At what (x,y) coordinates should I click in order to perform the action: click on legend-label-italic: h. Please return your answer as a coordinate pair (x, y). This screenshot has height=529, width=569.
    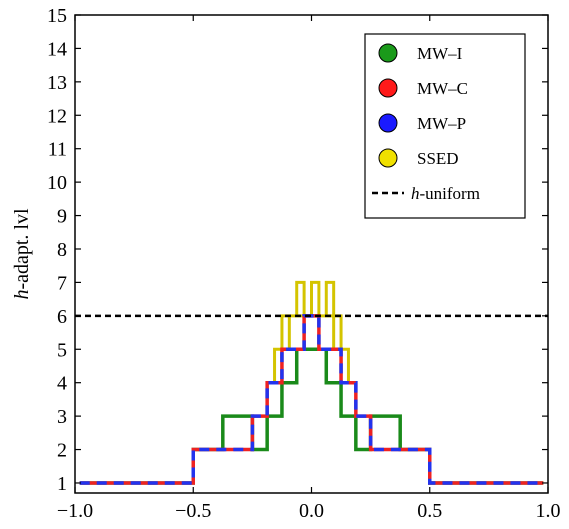
    Looking at the image, I should click on (415, 193).